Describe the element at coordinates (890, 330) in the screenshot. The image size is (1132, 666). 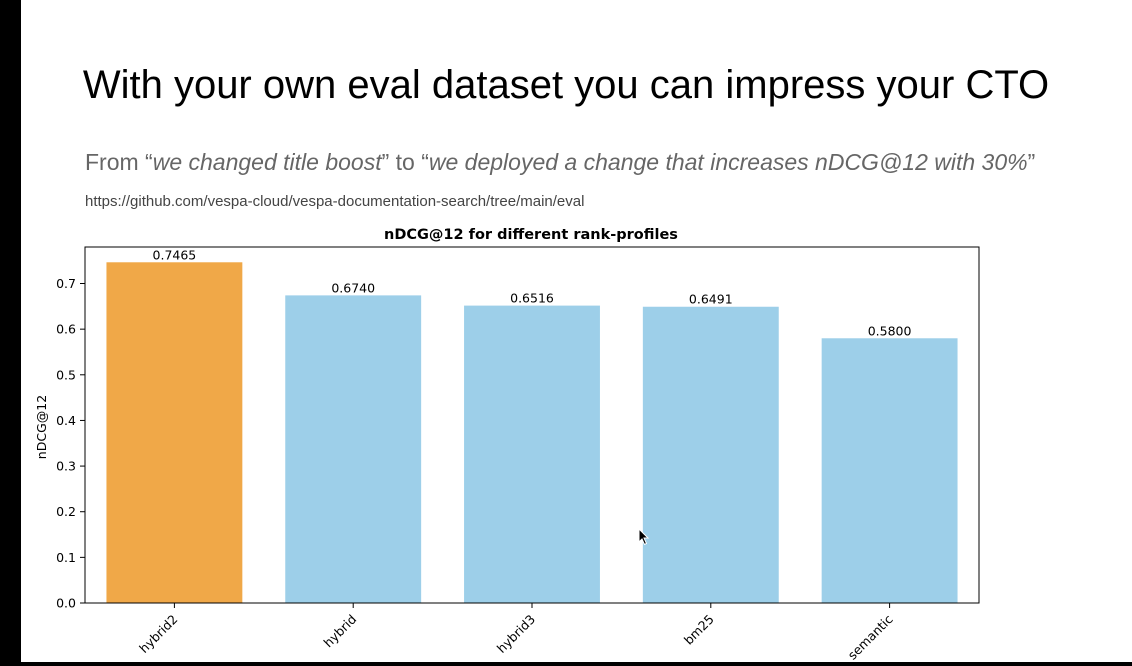
I see `bar-value-label: 0.5800` at that location.